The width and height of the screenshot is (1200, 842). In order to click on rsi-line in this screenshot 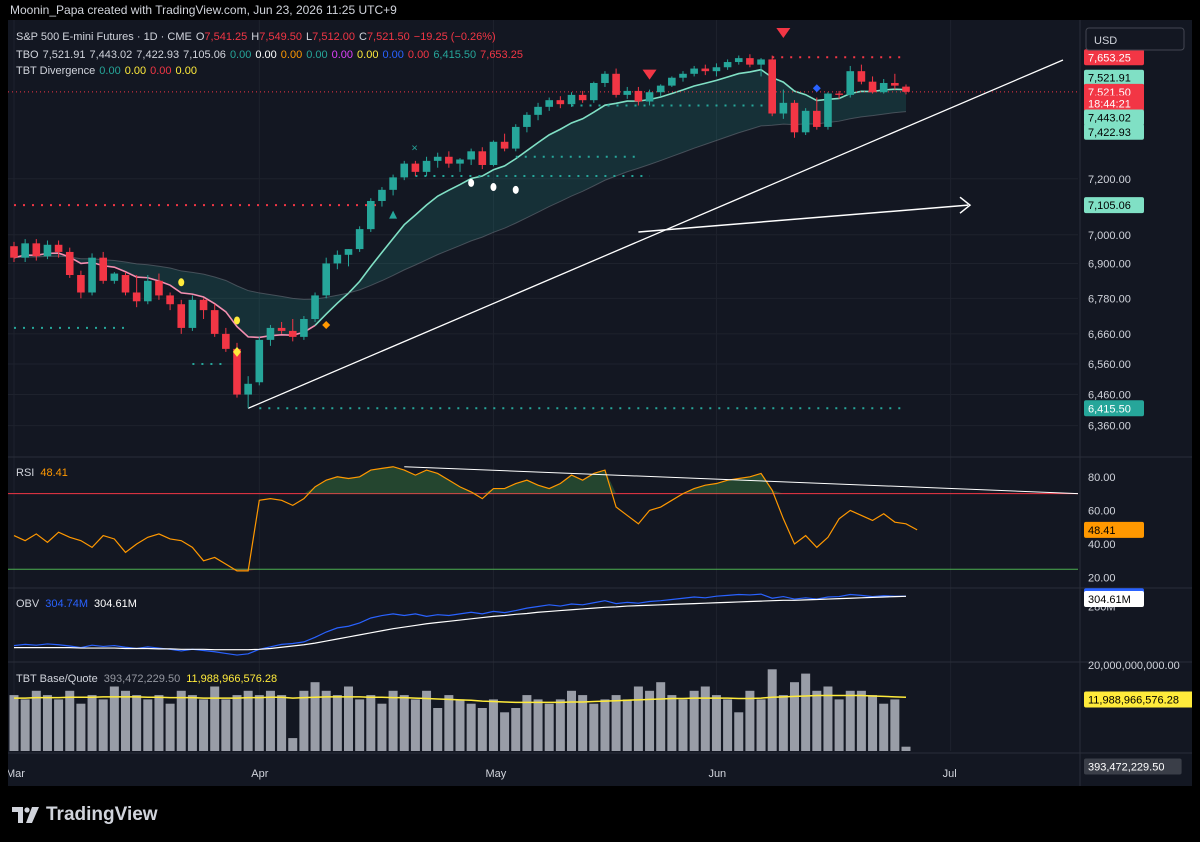, I will do `click(465, 519)`.